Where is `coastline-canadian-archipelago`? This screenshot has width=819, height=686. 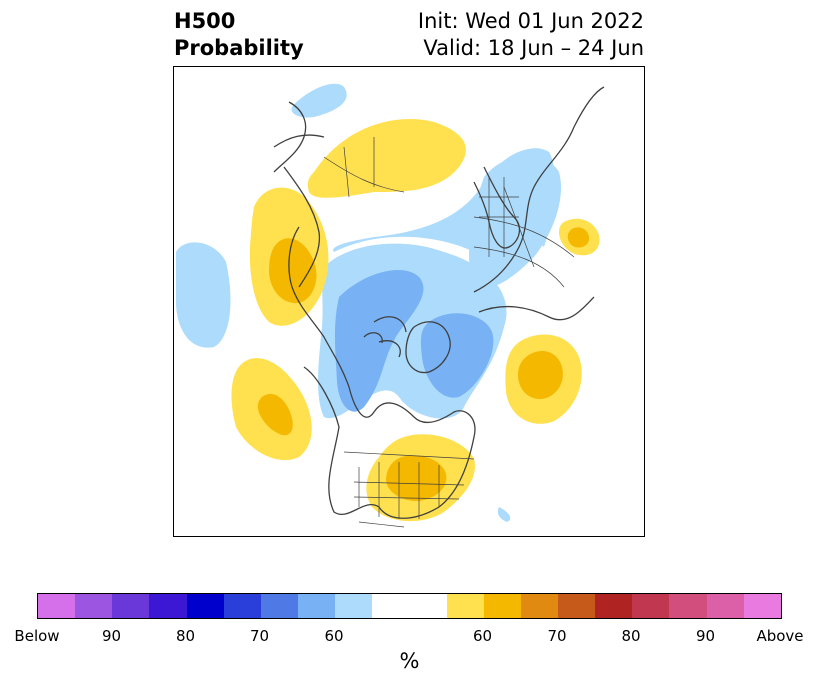
coastline-canadian-archipelago is located at coordinates (385, 337).